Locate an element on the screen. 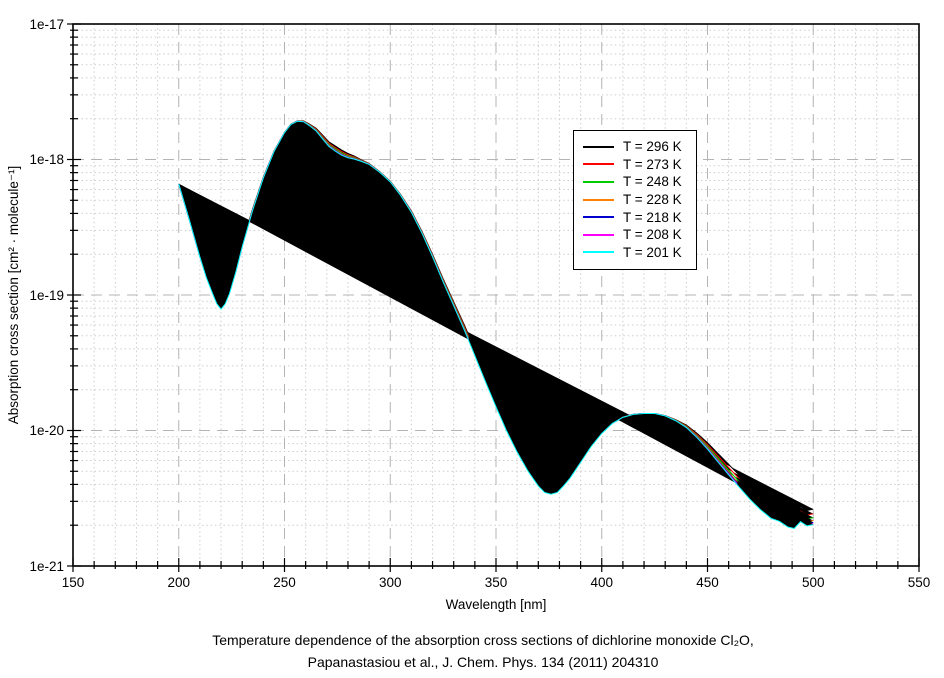 The height and width of the screenshot is (678, 944). x-tick-label: 250 is located at coordinates (284, 582).